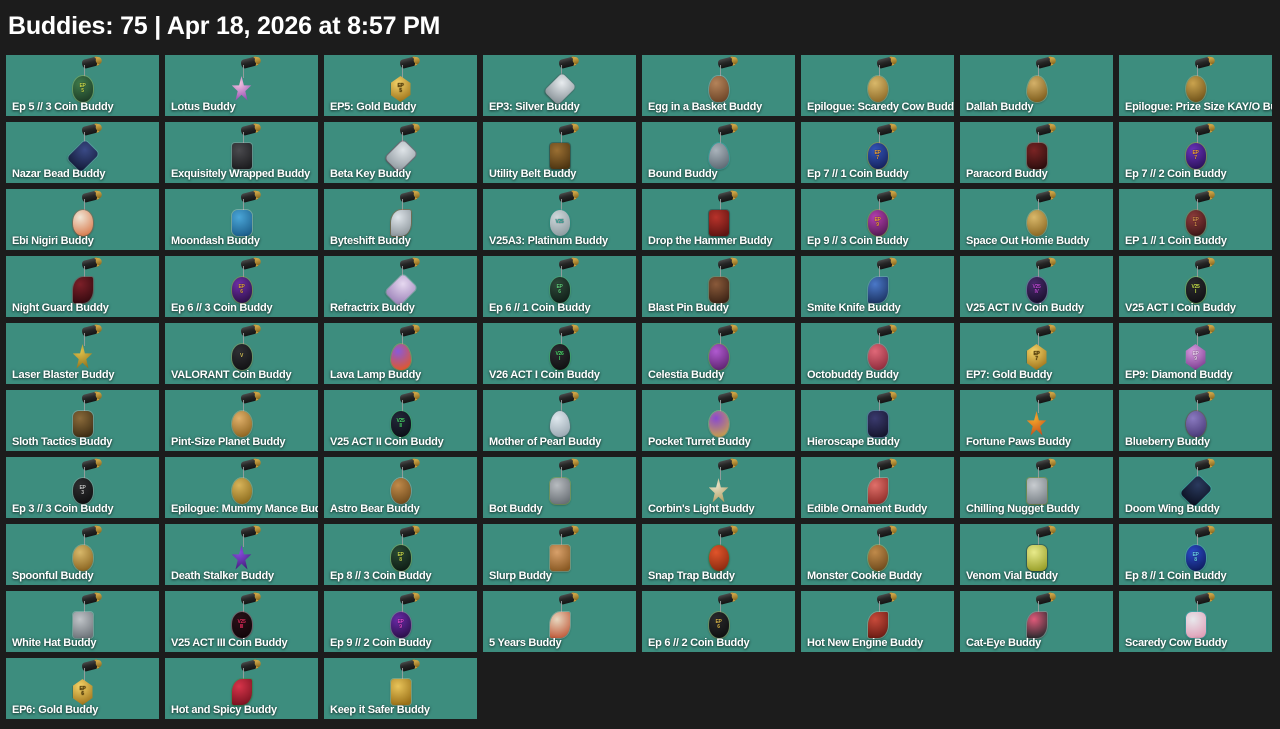 The width and height of the screenshot is (1280, 729). I want to click on buddy-card: EP 8 Ep 8 // 3 Coin Buddy, so click(400, 554).